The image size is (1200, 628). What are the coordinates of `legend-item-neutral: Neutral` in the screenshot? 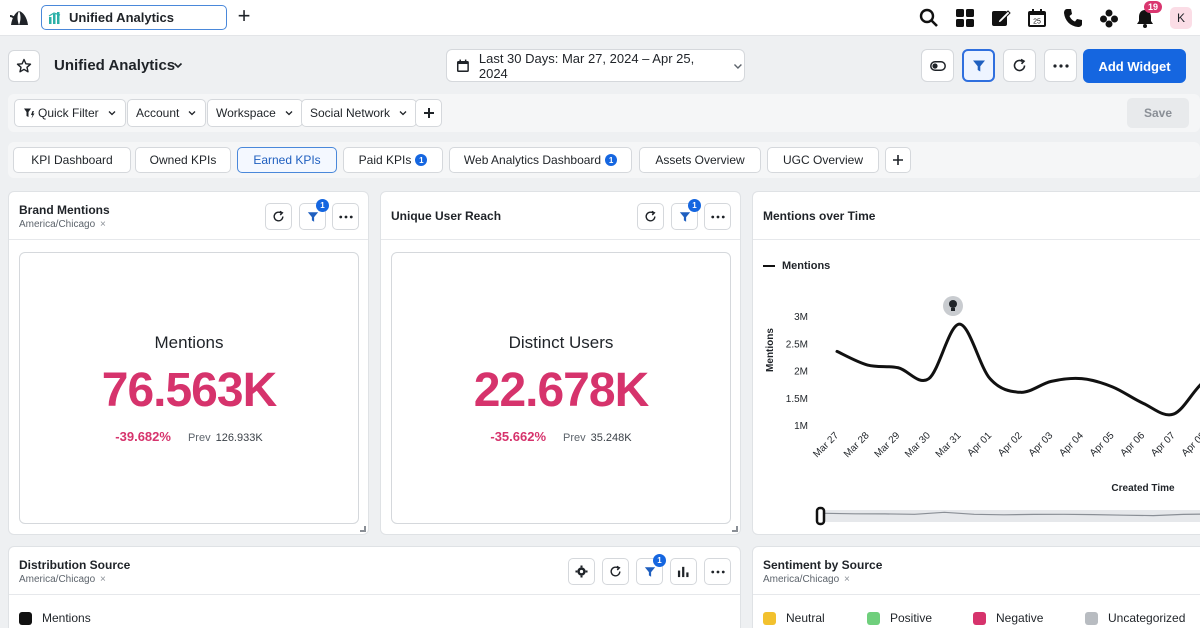 It's located at (794, 618).